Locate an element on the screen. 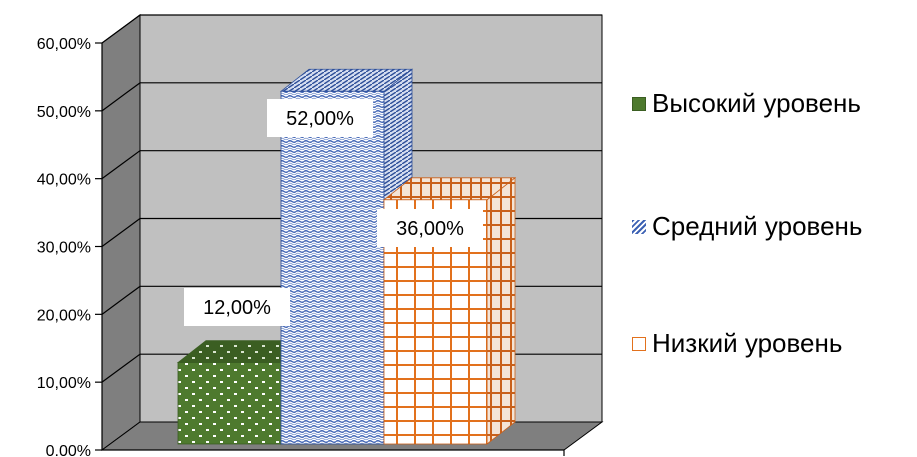 This screenshot has width=917, height=457. data-label-high: 12,00% is located at coordinates (237, 307).